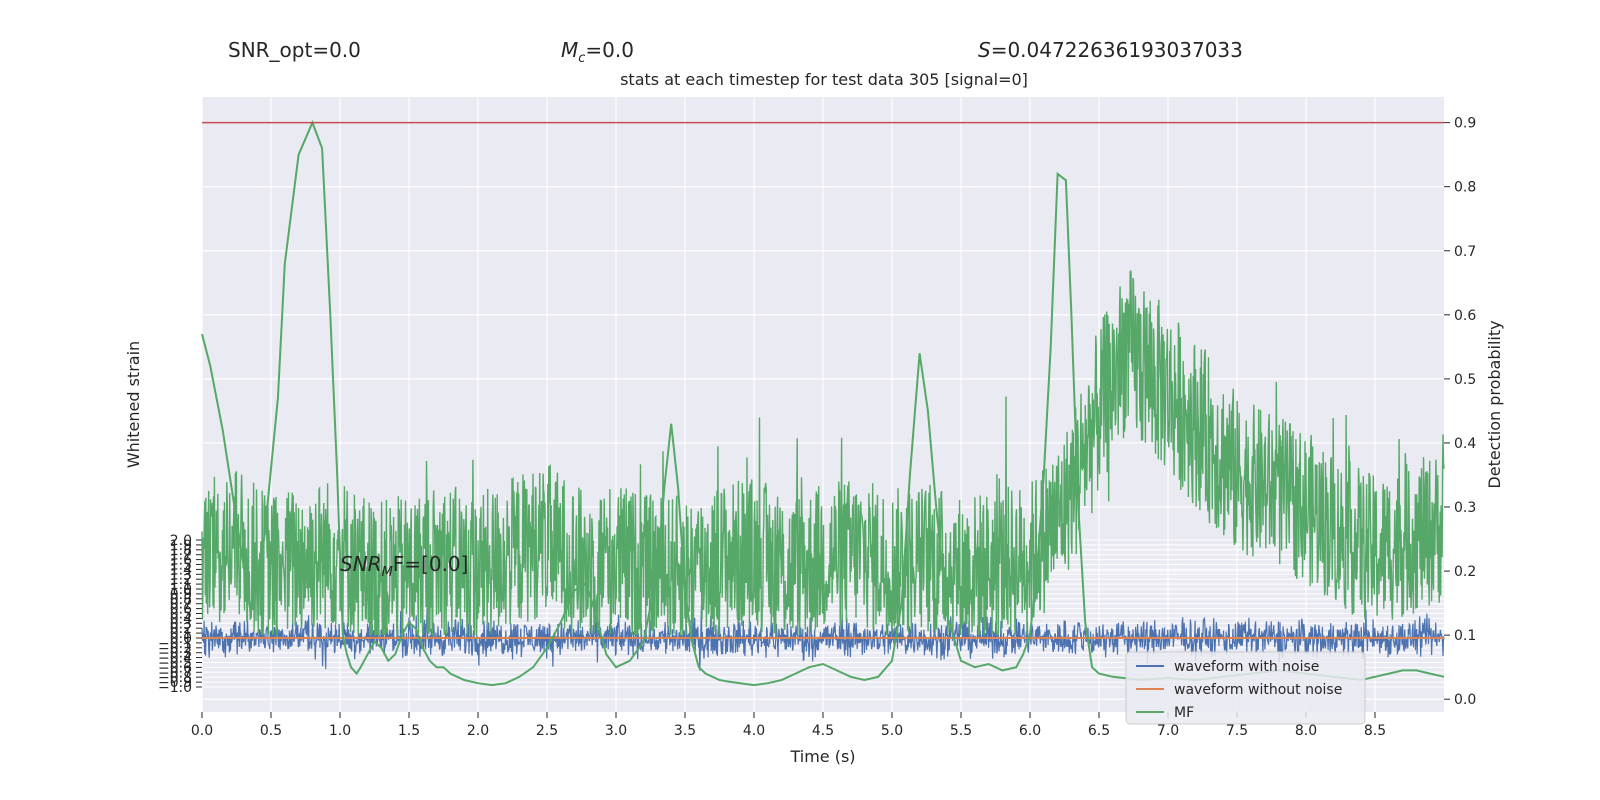  Describe the element at coordinates (181, 575) in the screenshot. I see `strain-tick-label: 1.3` at that location.